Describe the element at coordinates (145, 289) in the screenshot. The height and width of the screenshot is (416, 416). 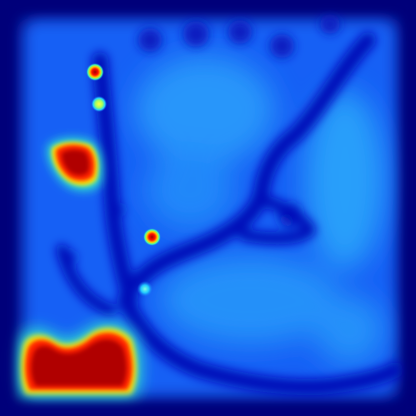
I see `small-spot-cyan` at that location.